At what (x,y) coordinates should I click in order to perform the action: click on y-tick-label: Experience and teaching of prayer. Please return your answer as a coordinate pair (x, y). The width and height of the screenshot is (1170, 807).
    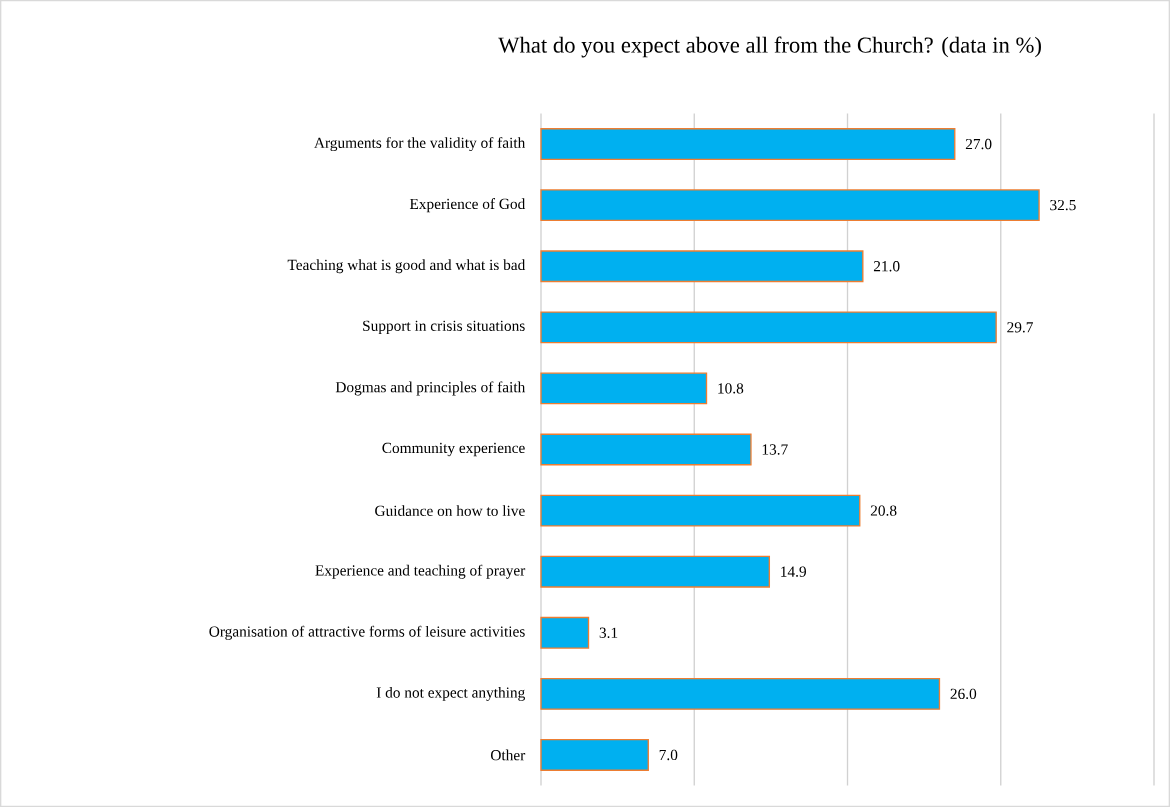
    Looking at the image, I should click on (420, 571).